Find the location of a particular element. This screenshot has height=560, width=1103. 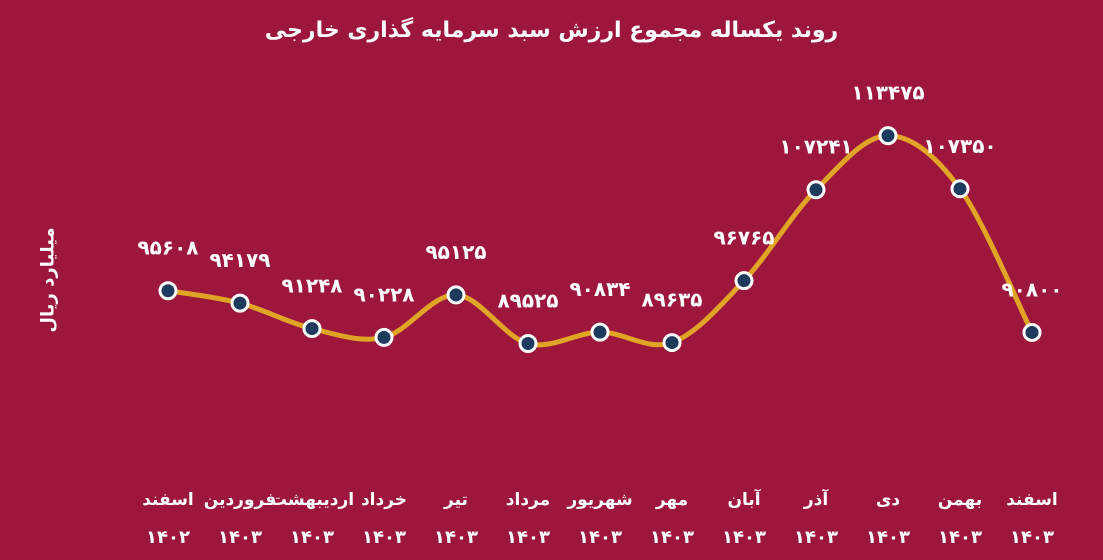

x-tick-month: تیر is located at coordinates (455, 500).